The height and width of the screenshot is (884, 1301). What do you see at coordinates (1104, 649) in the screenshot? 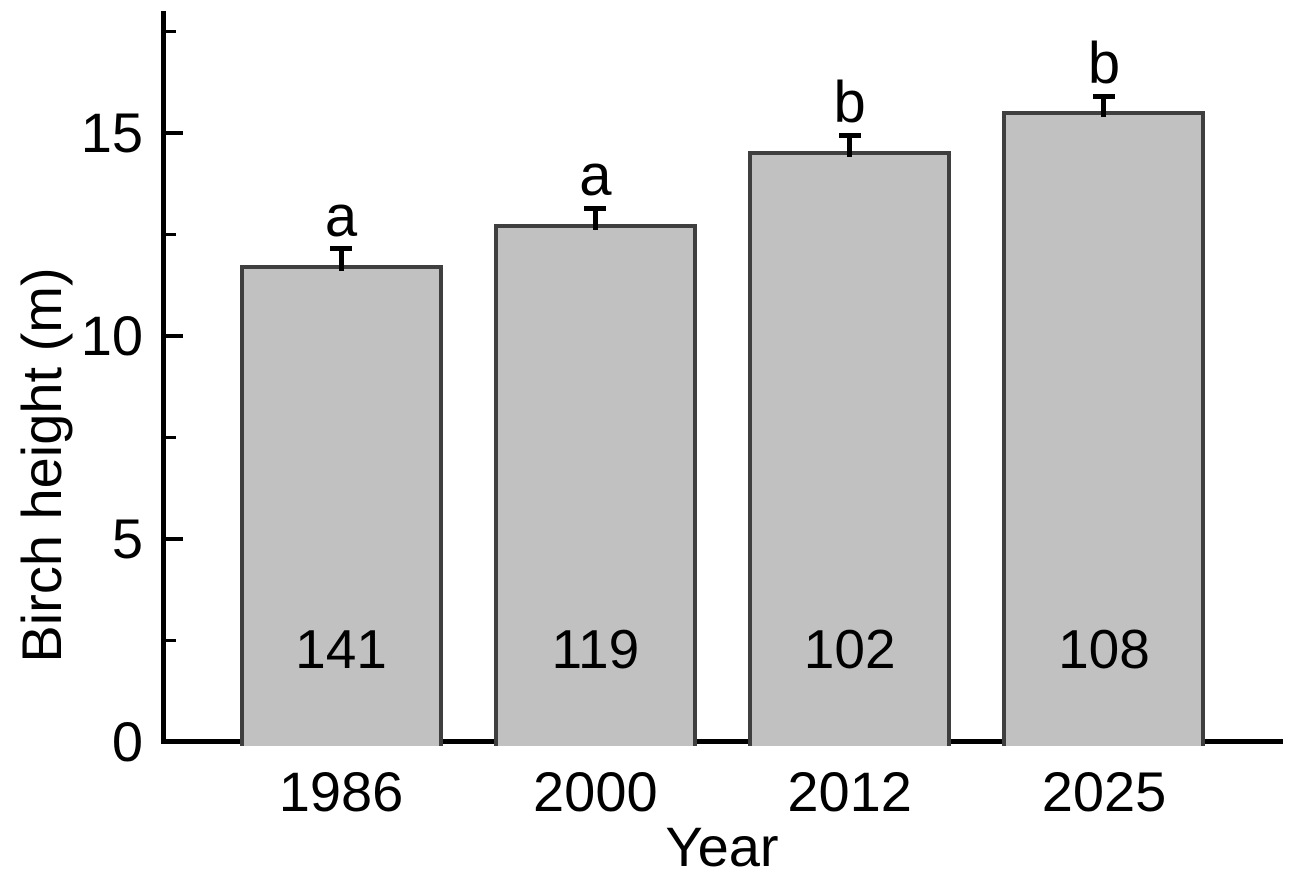
I see `bar-count-label: 108` at bounding box center [1104, 649].